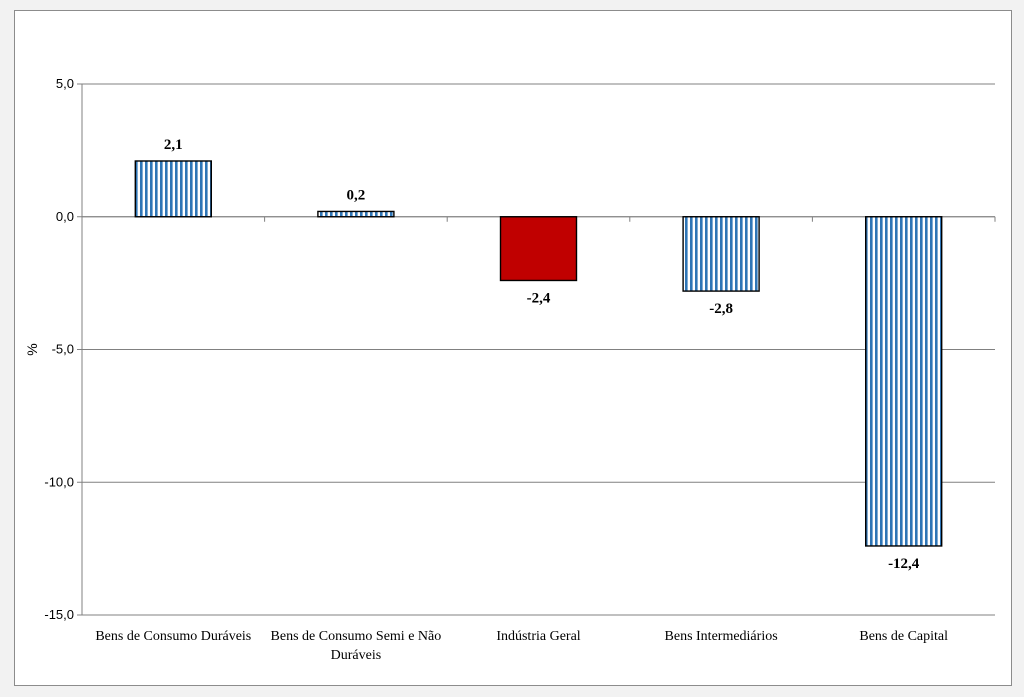 The width and height of the screenshot is (1024, 697). I want to click on data-label: -12,4, so click(904, 564).